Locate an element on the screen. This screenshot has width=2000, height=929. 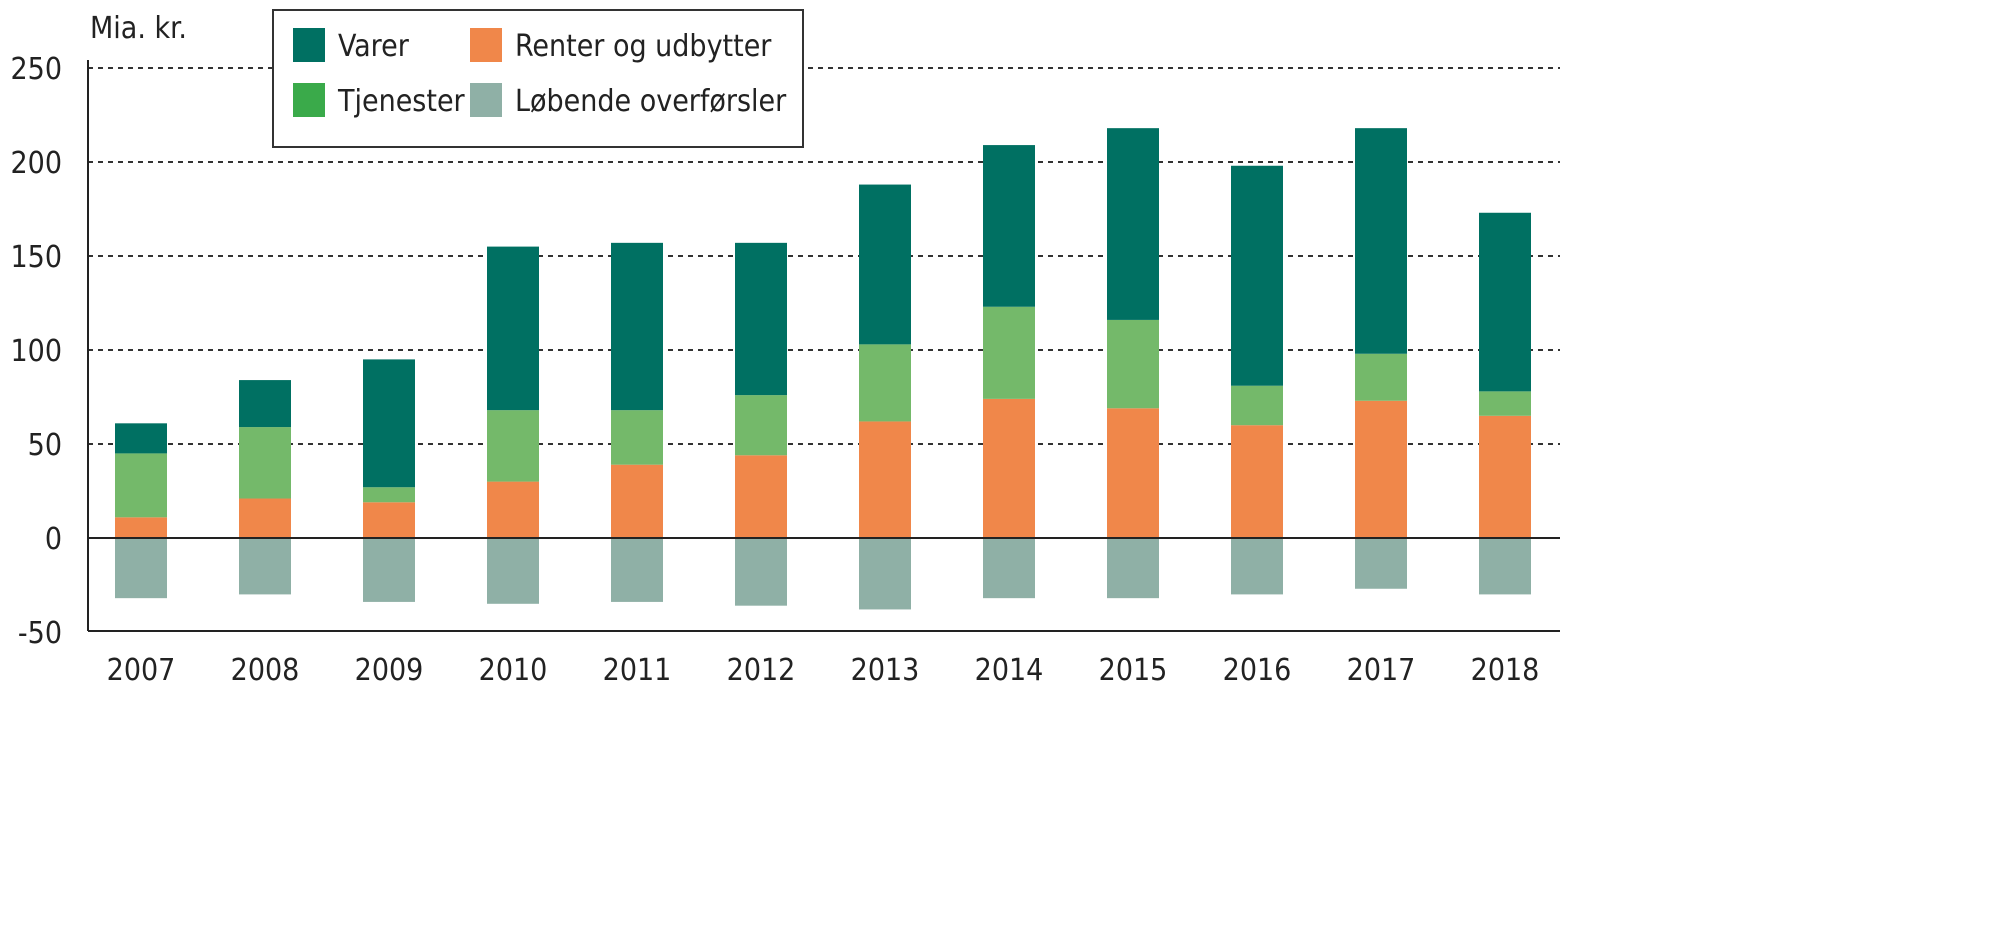
y-tick-label: 100 is located at coordinates (36, 351).